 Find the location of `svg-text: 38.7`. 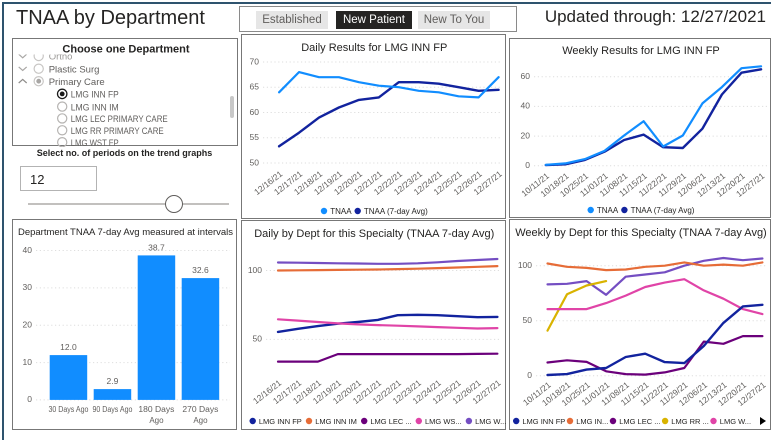

svg-text: 38.7 is located at coordinates (156, 247).